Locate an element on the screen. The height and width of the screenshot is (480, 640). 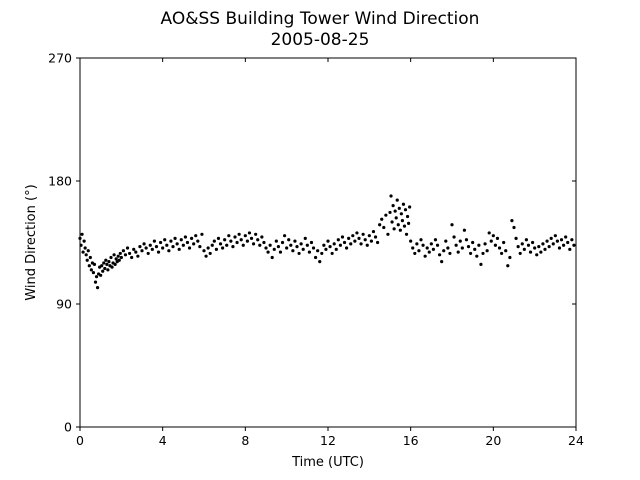
x-axis-label: Time (UTC) is located at coordinates (327, 462).